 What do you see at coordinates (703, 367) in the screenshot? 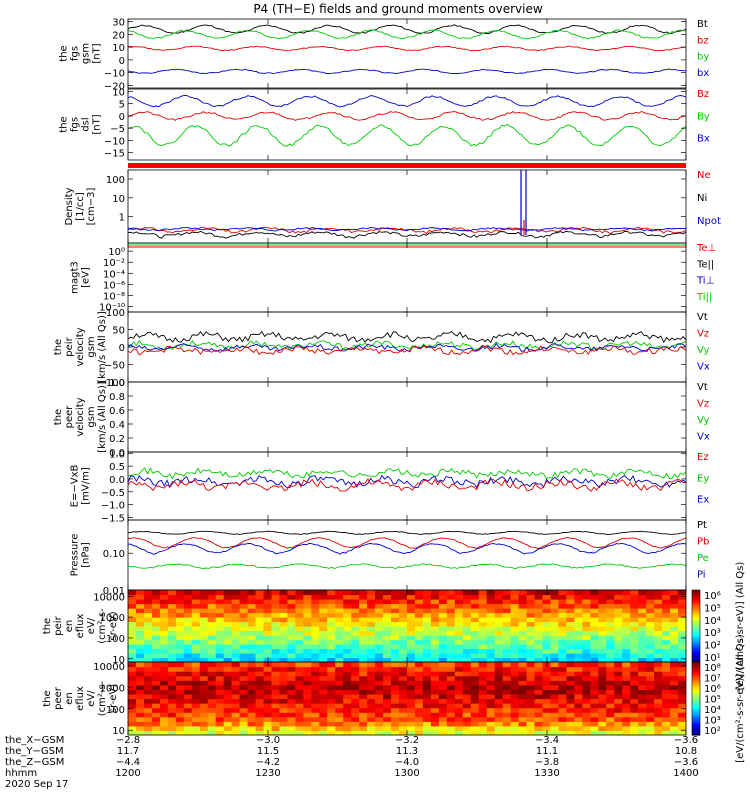
I see `legend-Vx: Vx` at bounding box center [703, 367].